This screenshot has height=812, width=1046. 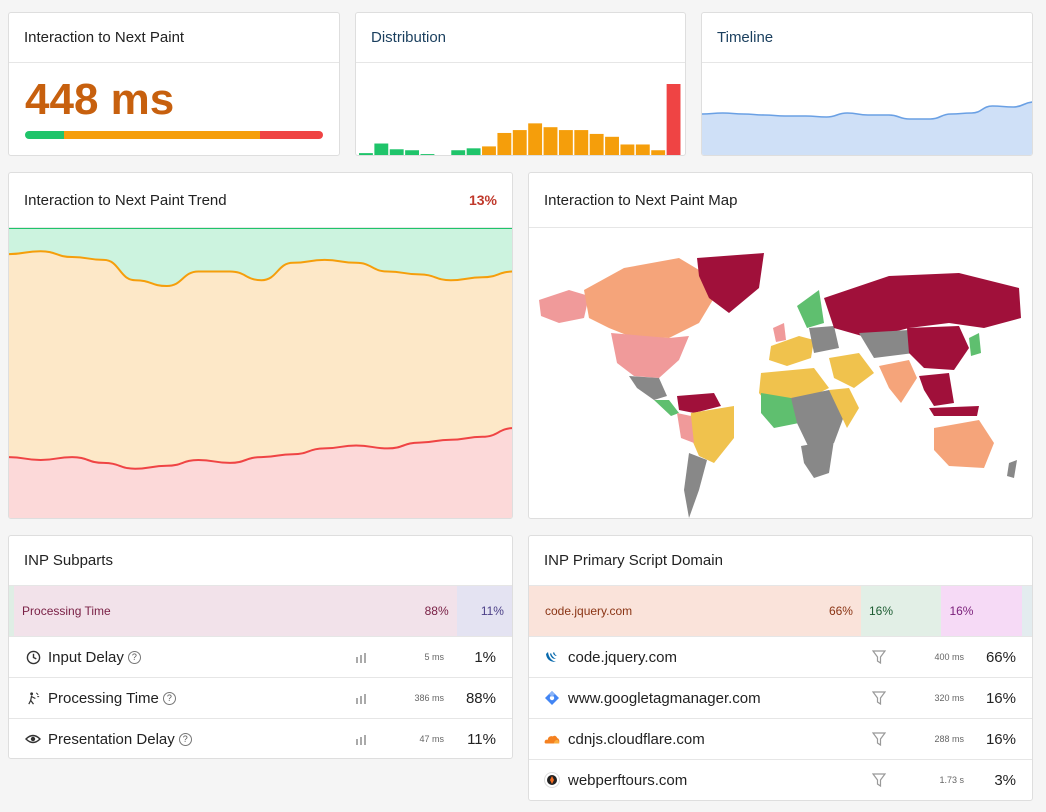 I want to click on map-region-southeast-asia, so click(x=936, y=389).